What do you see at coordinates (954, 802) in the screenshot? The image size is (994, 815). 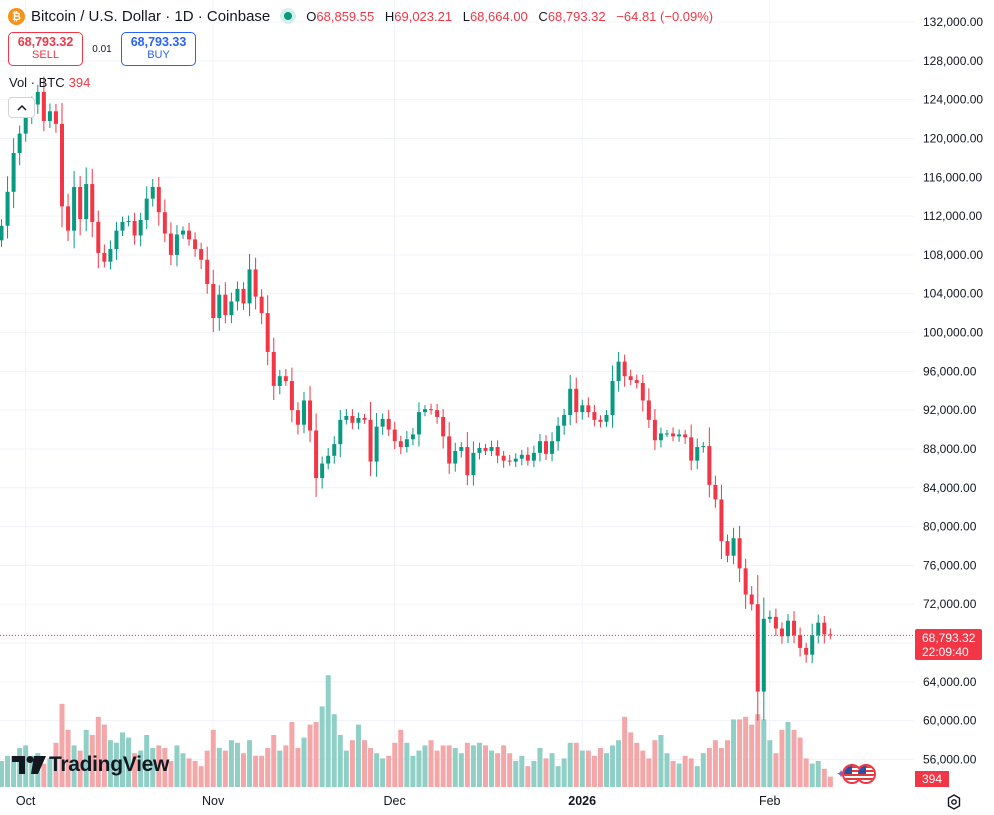 I see `settings-icon` at bounding box center [954, 802].